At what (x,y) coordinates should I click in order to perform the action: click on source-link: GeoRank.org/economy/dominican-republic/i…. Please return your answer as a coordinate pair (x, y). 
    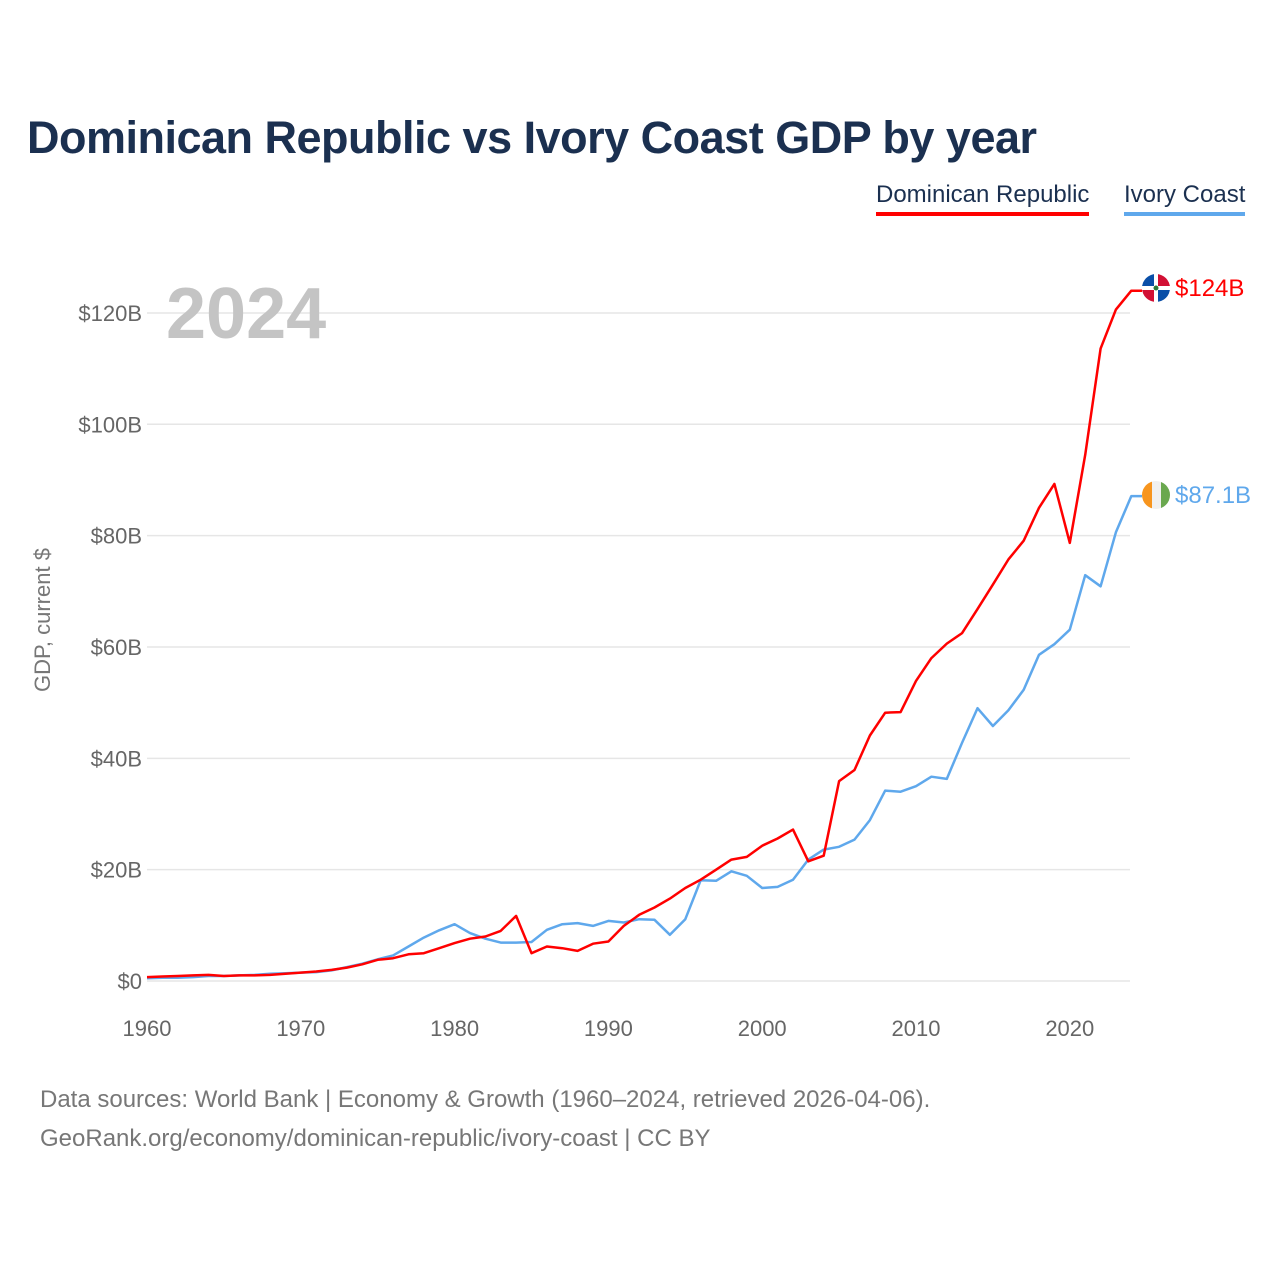
    Looking at the image, I should click on (375, 1138).